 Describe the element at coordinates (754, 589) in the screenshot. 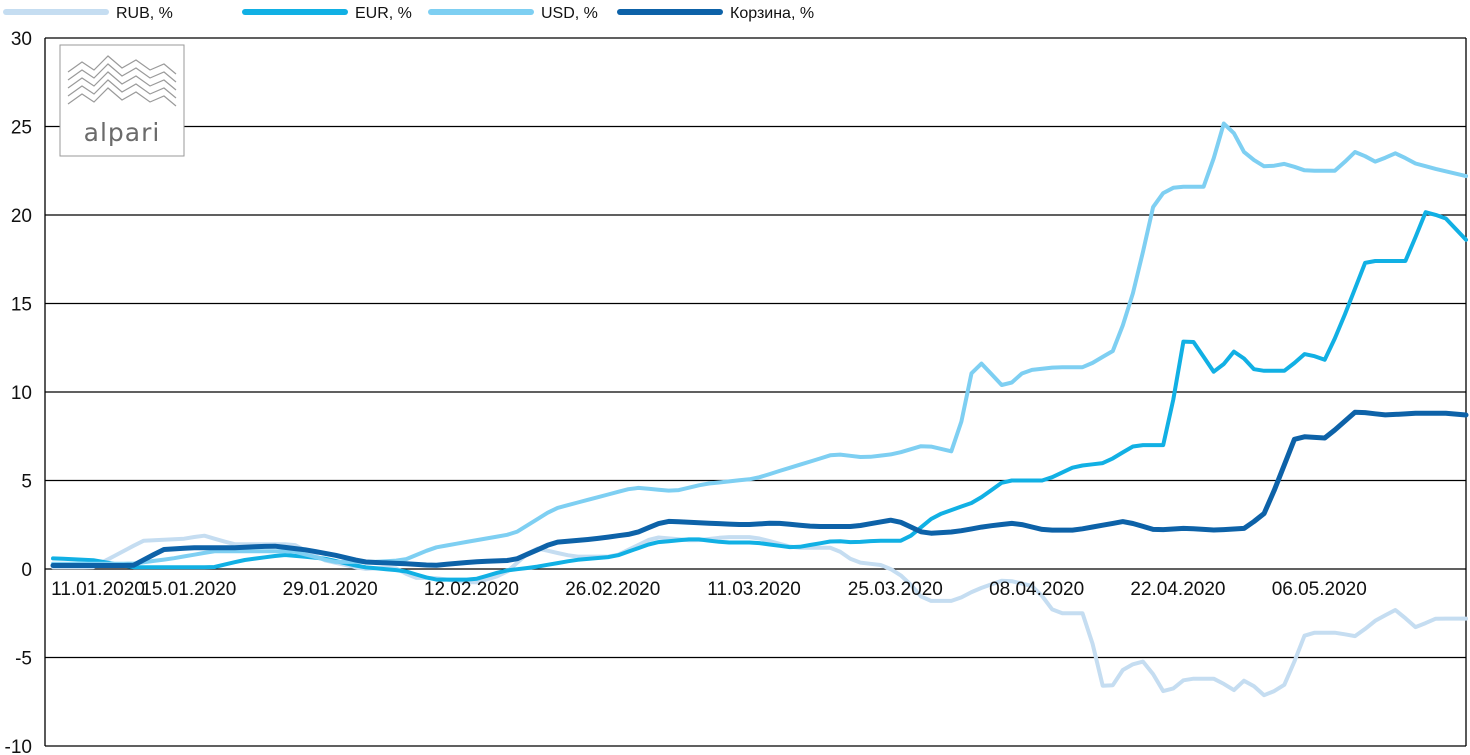

I see `x-tick-label: 11.03.2020` at that location.